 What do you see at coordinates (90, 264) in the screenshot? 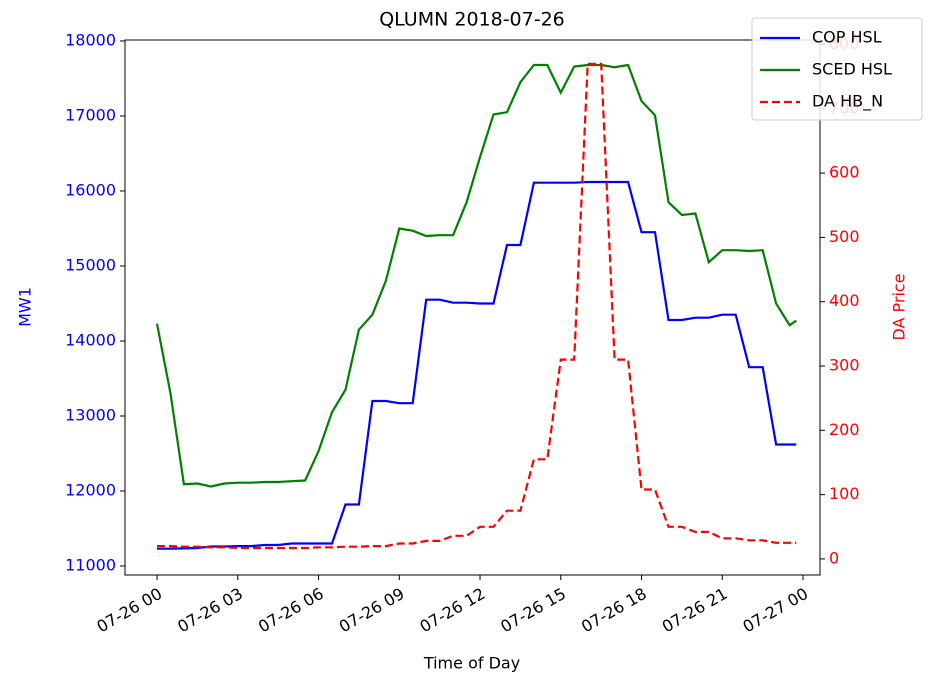
I see `y-tick-label: 15000` at bounding box center [90, 264].